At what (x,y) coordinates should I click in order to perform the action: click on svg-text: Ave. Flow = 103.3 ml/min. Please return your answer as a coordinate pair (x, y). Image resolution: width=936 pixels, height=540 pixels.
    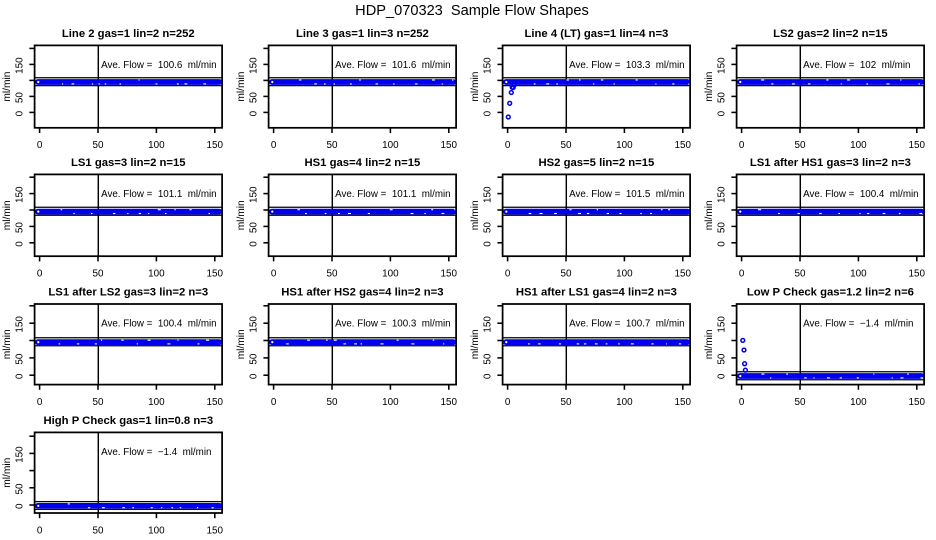
    Looking at the image, I should click on (627, 65).